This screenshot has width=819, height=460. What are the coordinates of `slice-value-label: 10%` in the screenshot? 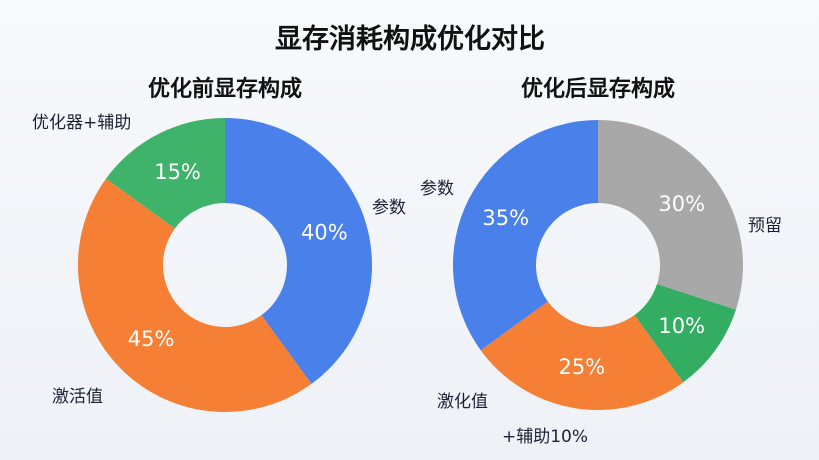 It's located at (681, 326).